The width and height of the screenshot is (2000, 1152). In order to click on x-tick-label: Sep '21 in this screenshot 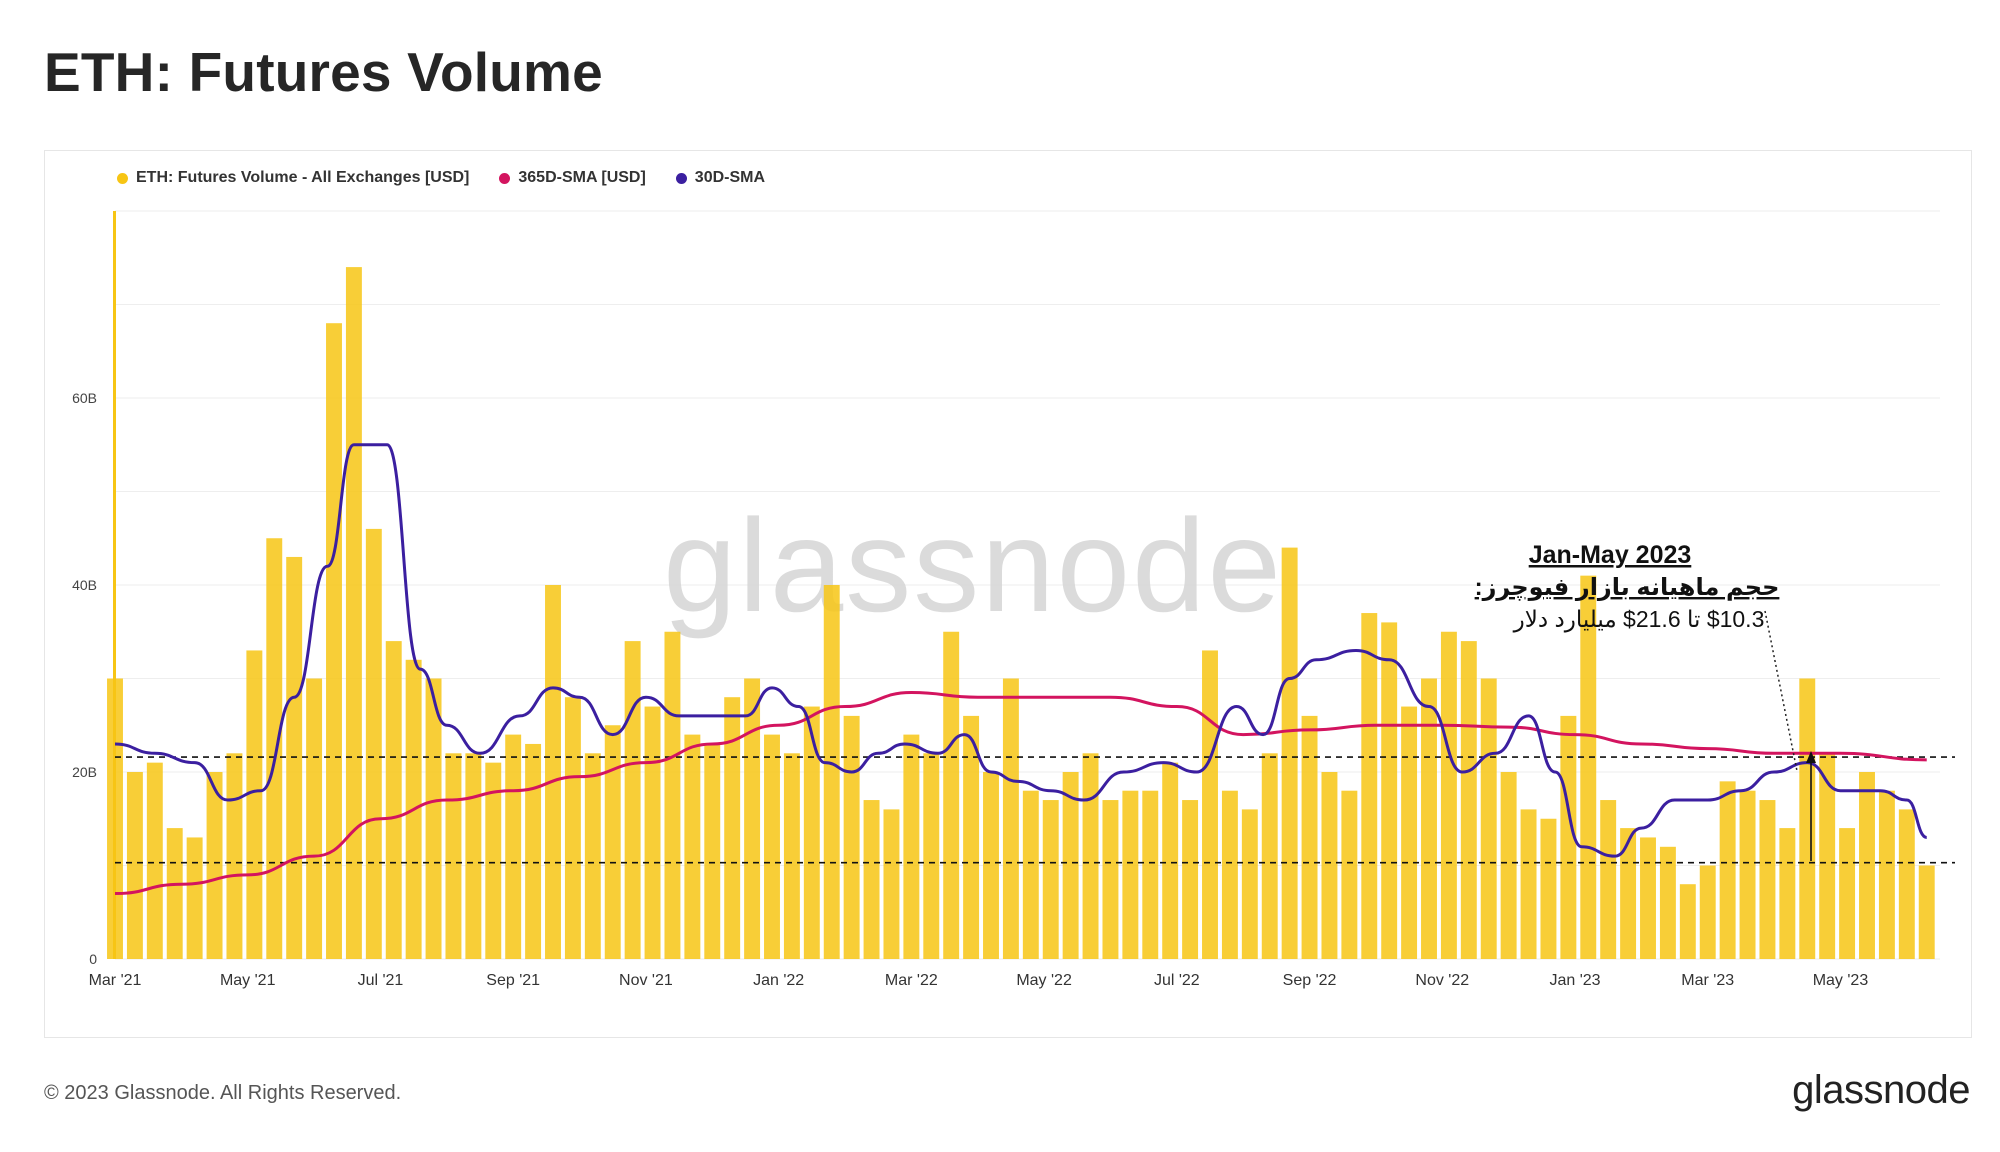, I will do `click(513, 980)`.